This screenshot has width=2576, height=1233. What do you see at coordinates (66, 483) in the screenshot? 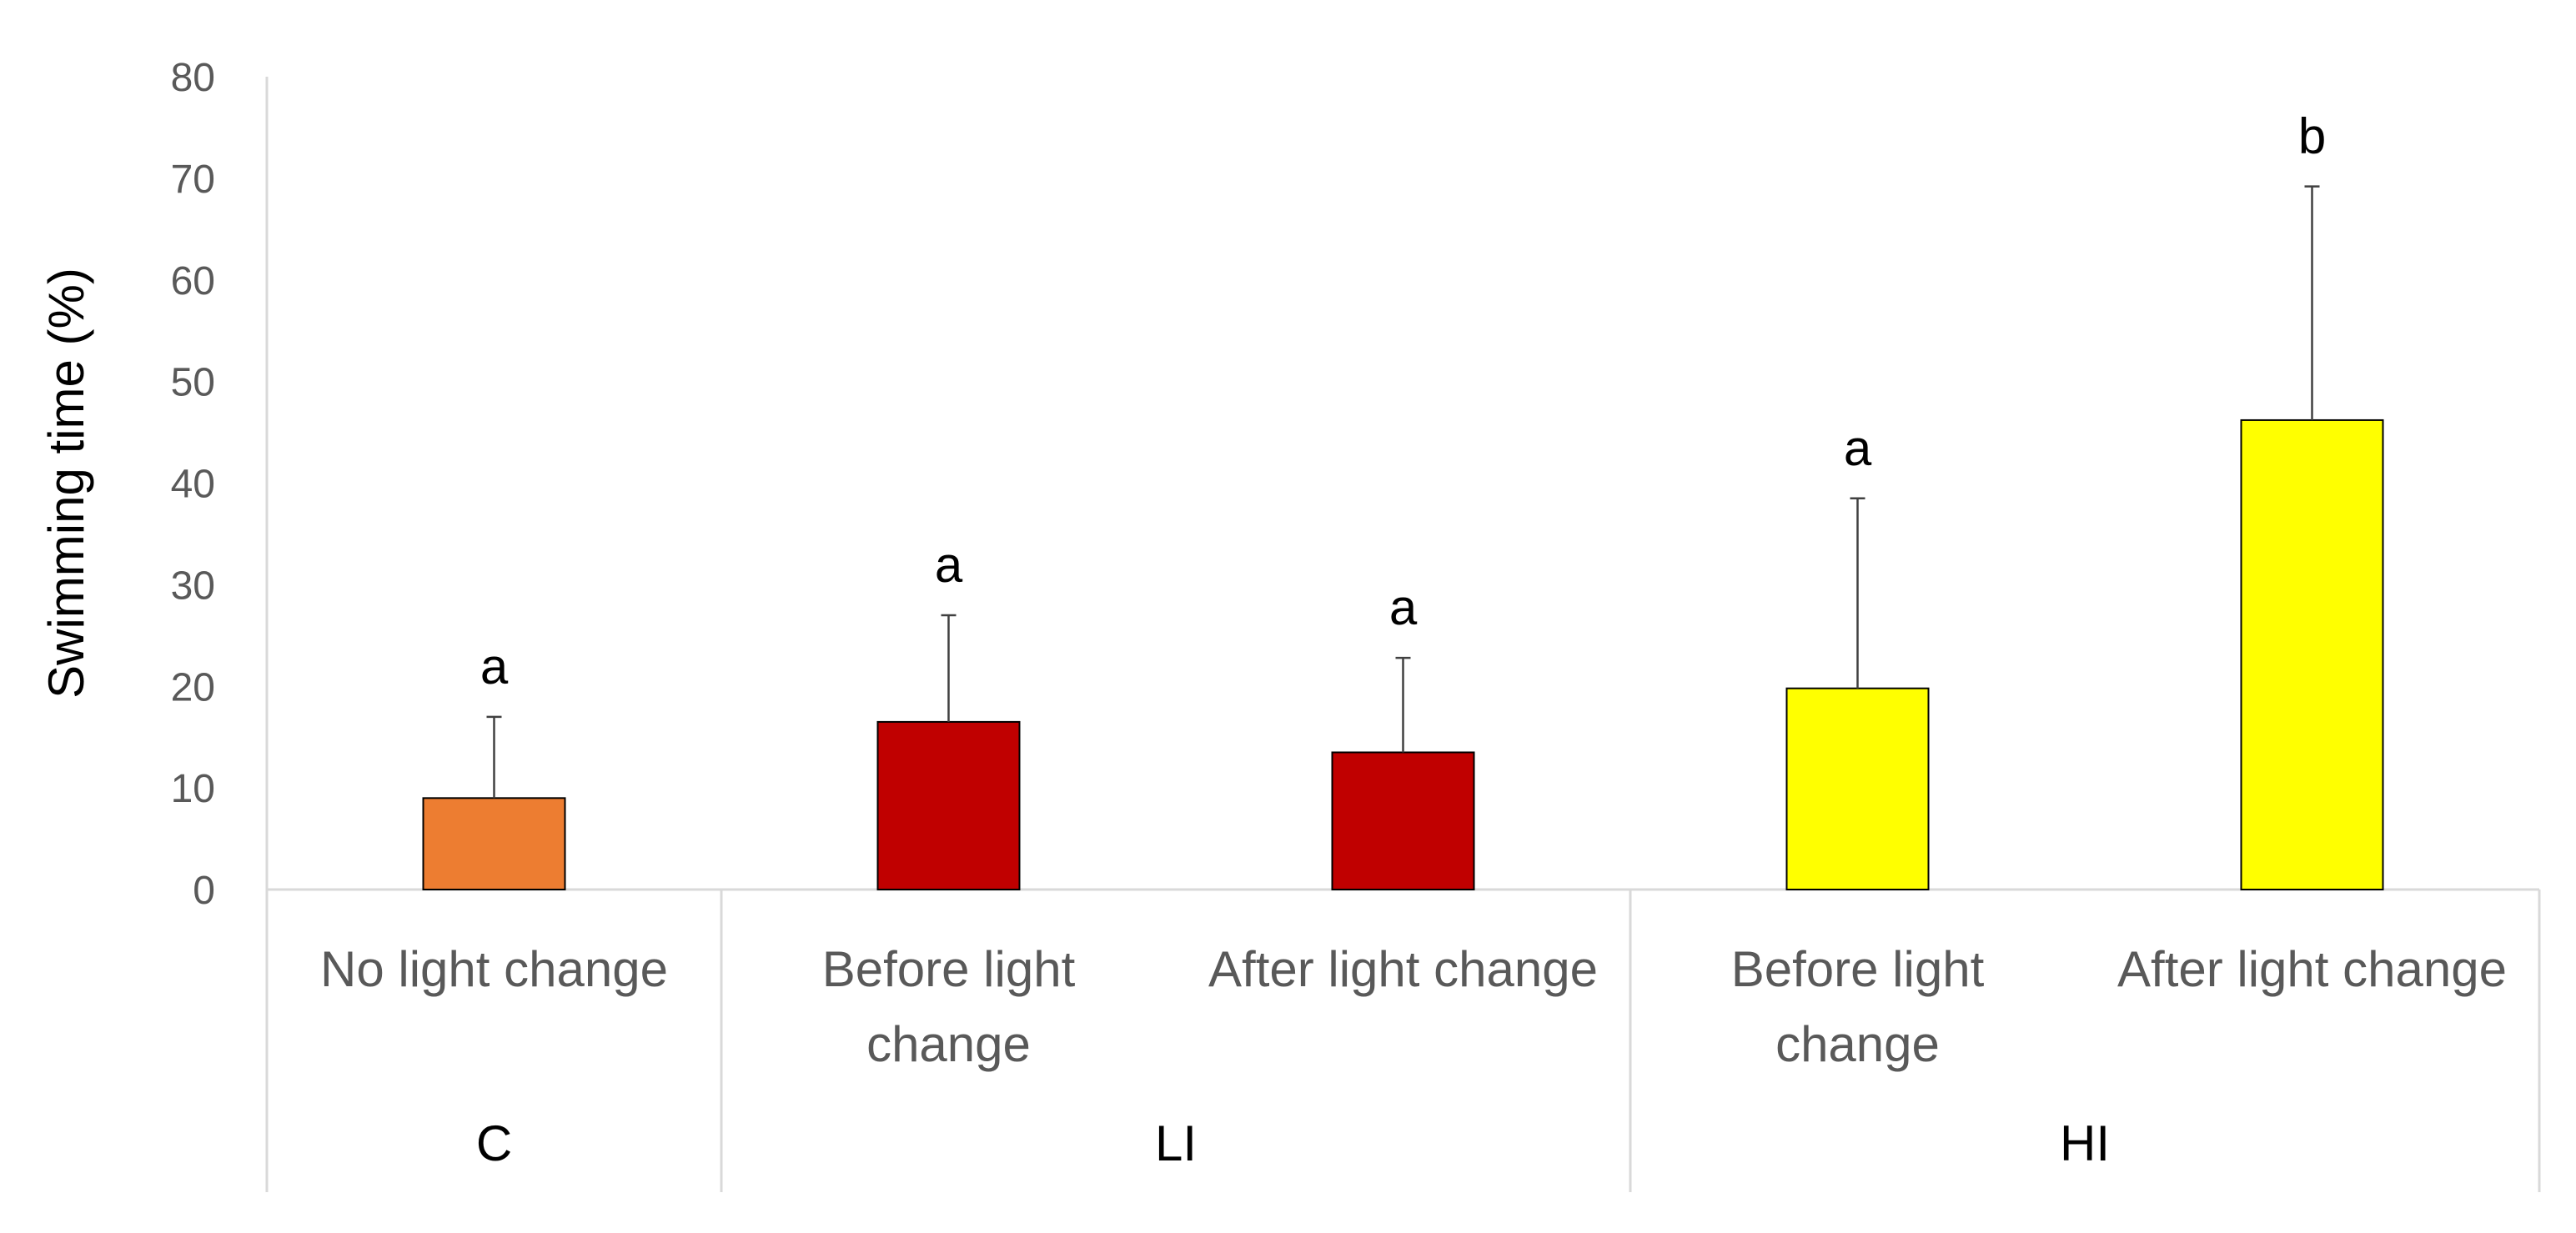
I see `y-axis-title: Swimming time (%)` at bounding box center [66, 483].